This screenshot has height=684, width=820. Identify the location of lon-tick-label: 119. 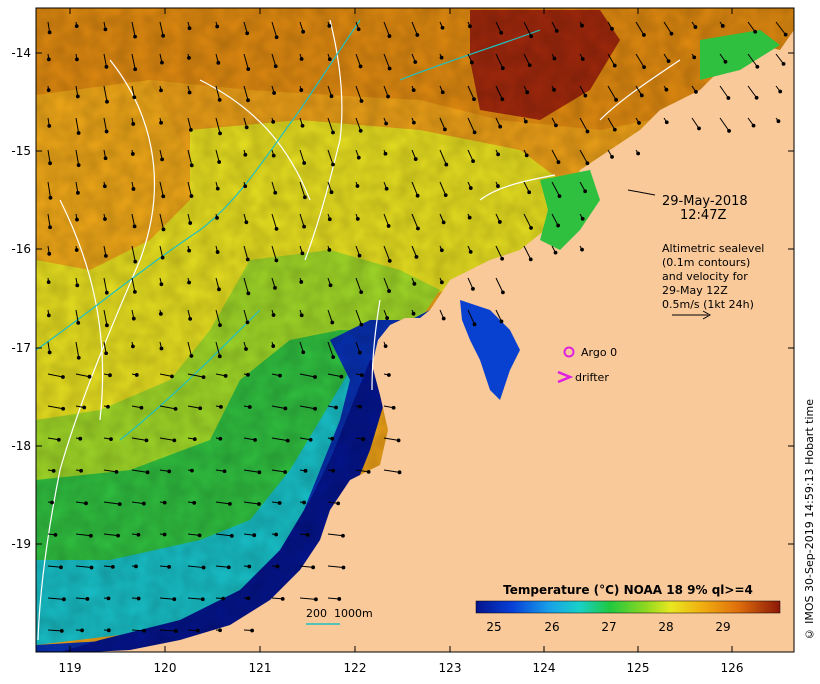
(70, 668).